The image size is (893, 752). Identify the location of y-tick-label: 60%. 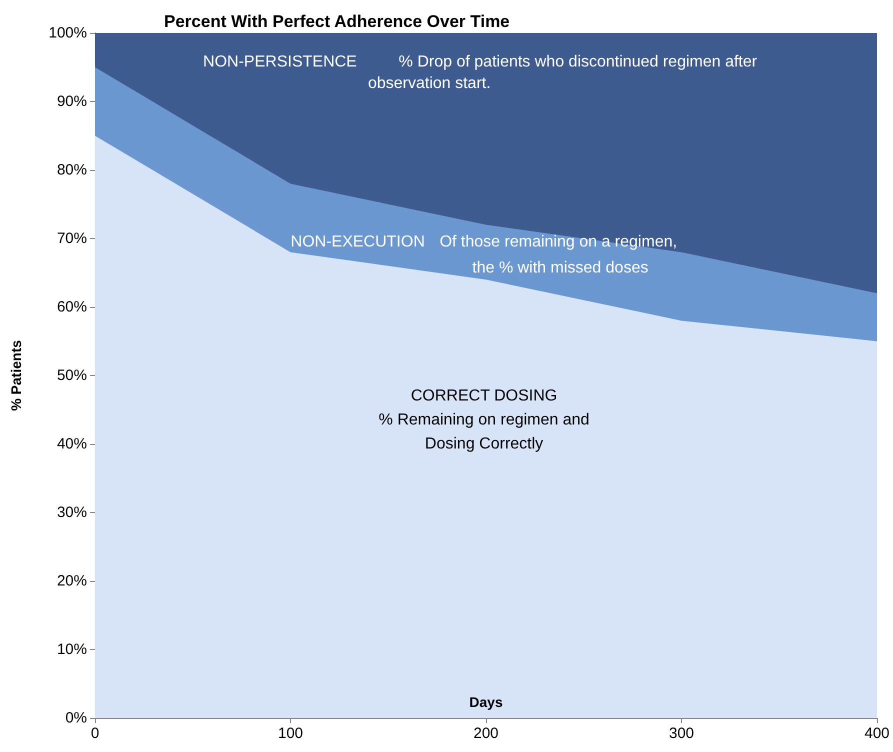
(71, 307).